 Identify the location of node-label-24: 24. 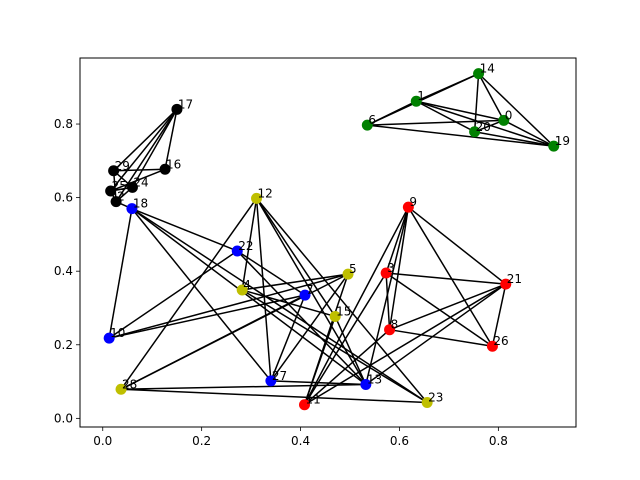
(140, 182).